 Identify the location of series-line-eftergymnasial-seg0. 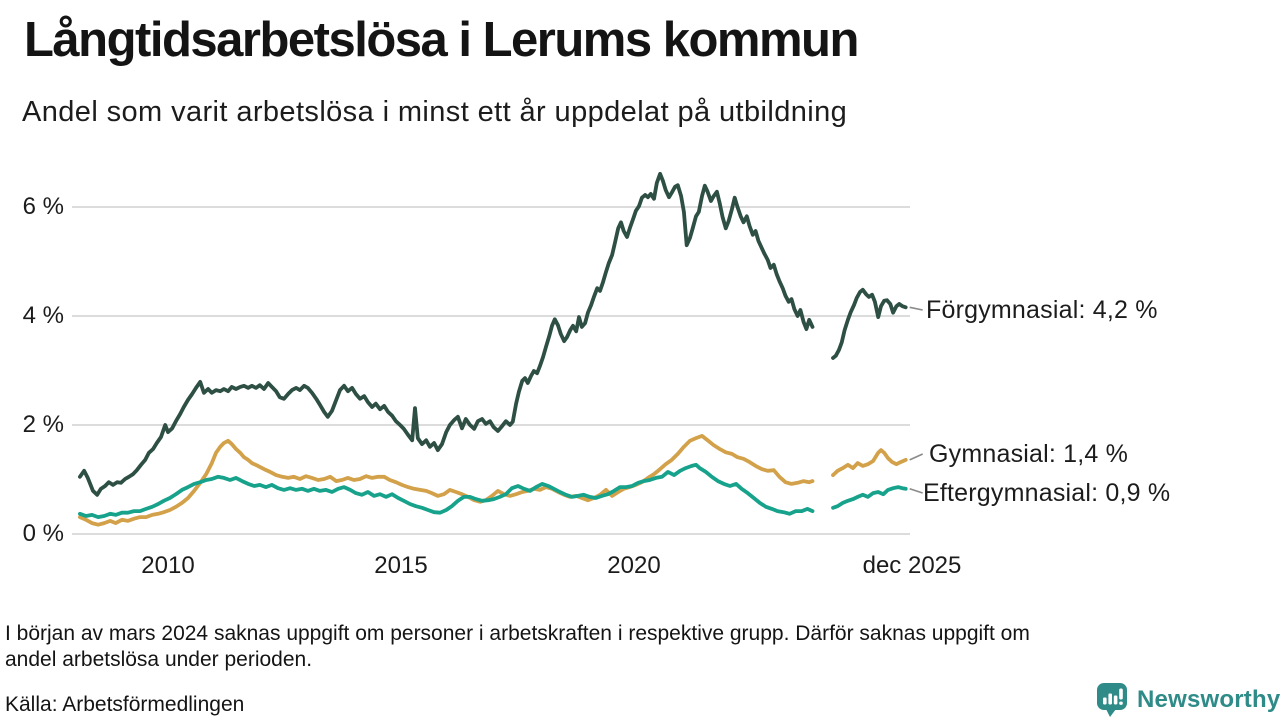
(446, 490).